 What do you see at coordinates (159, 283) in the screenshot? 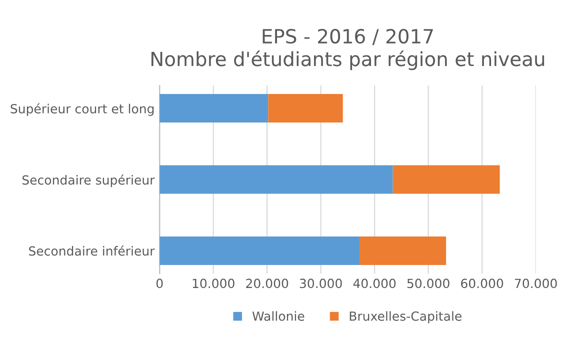
I see `x-tick-label: 0` at bounding box center [159, 283].